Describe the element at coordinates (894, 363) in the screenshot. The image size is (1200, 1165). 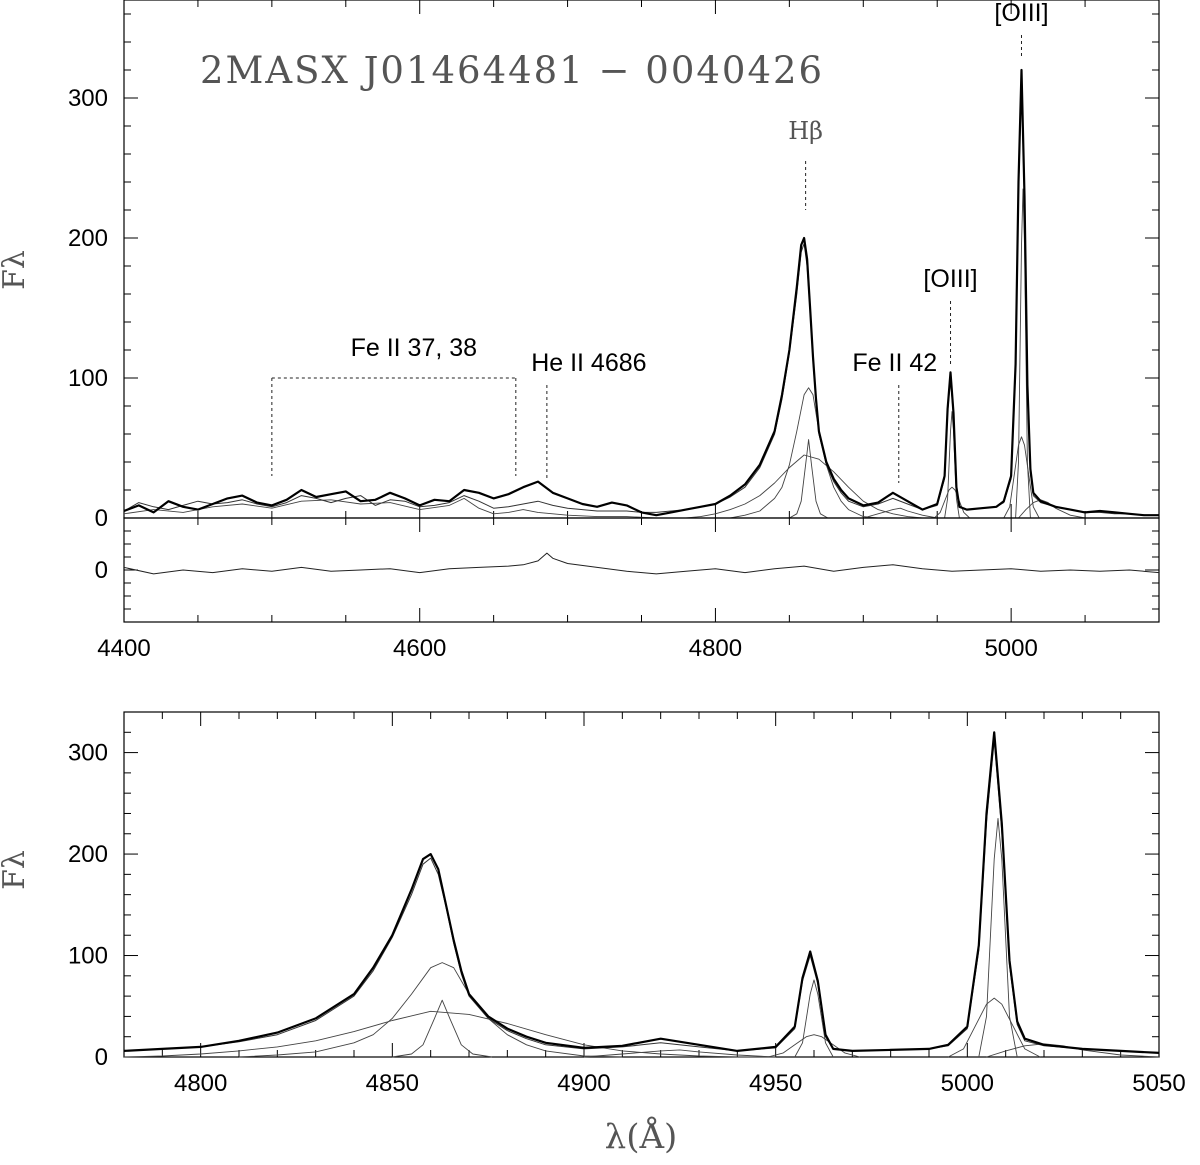
I see `annotation-label: Fe II 42` at that location.